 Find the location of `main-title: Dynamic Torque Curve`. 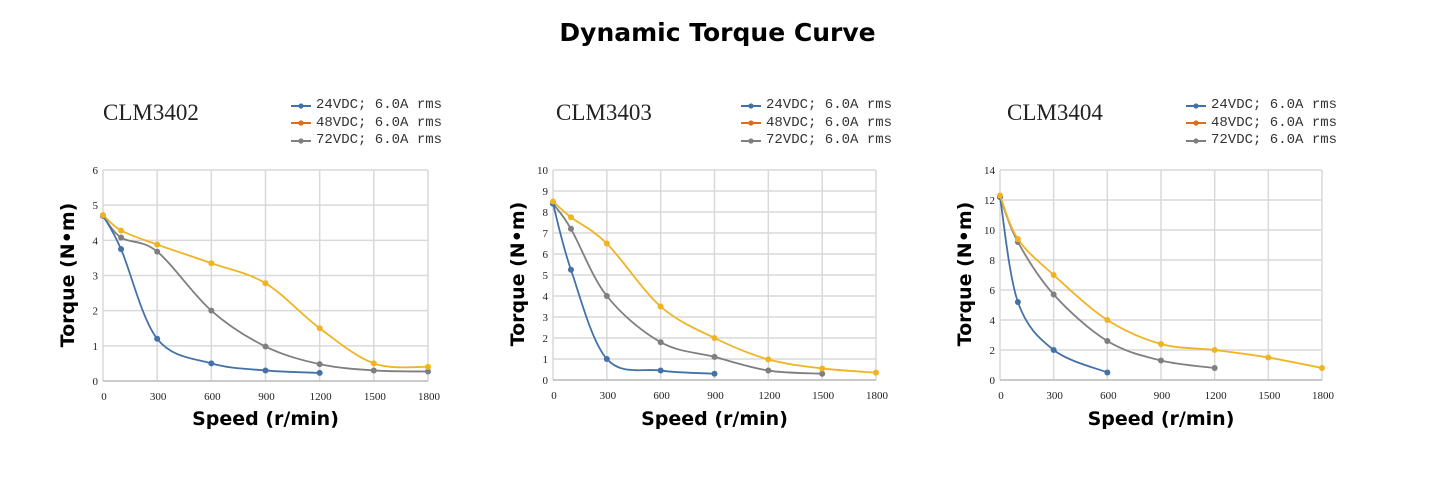

main-title: Dynamic Torque Curve is located at coordinates (717, 32).